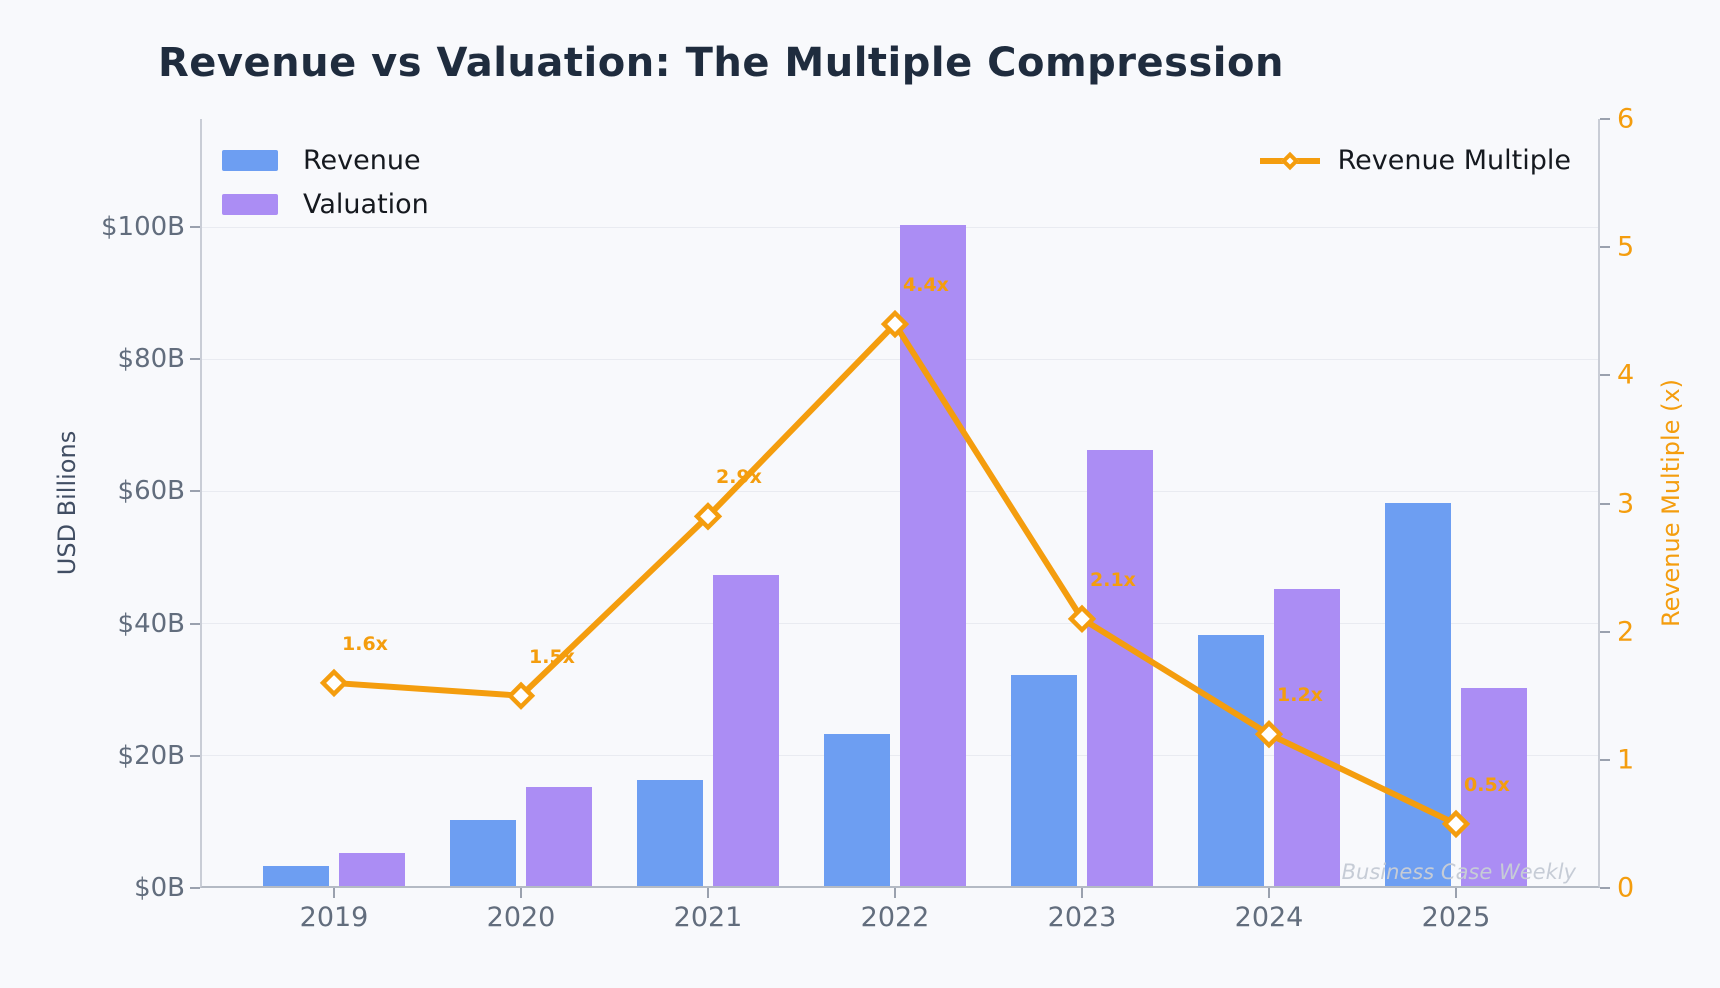 This screenshot has width=1720, height=988. I want to click on revenue-swatch-icon, so click(250, 160).